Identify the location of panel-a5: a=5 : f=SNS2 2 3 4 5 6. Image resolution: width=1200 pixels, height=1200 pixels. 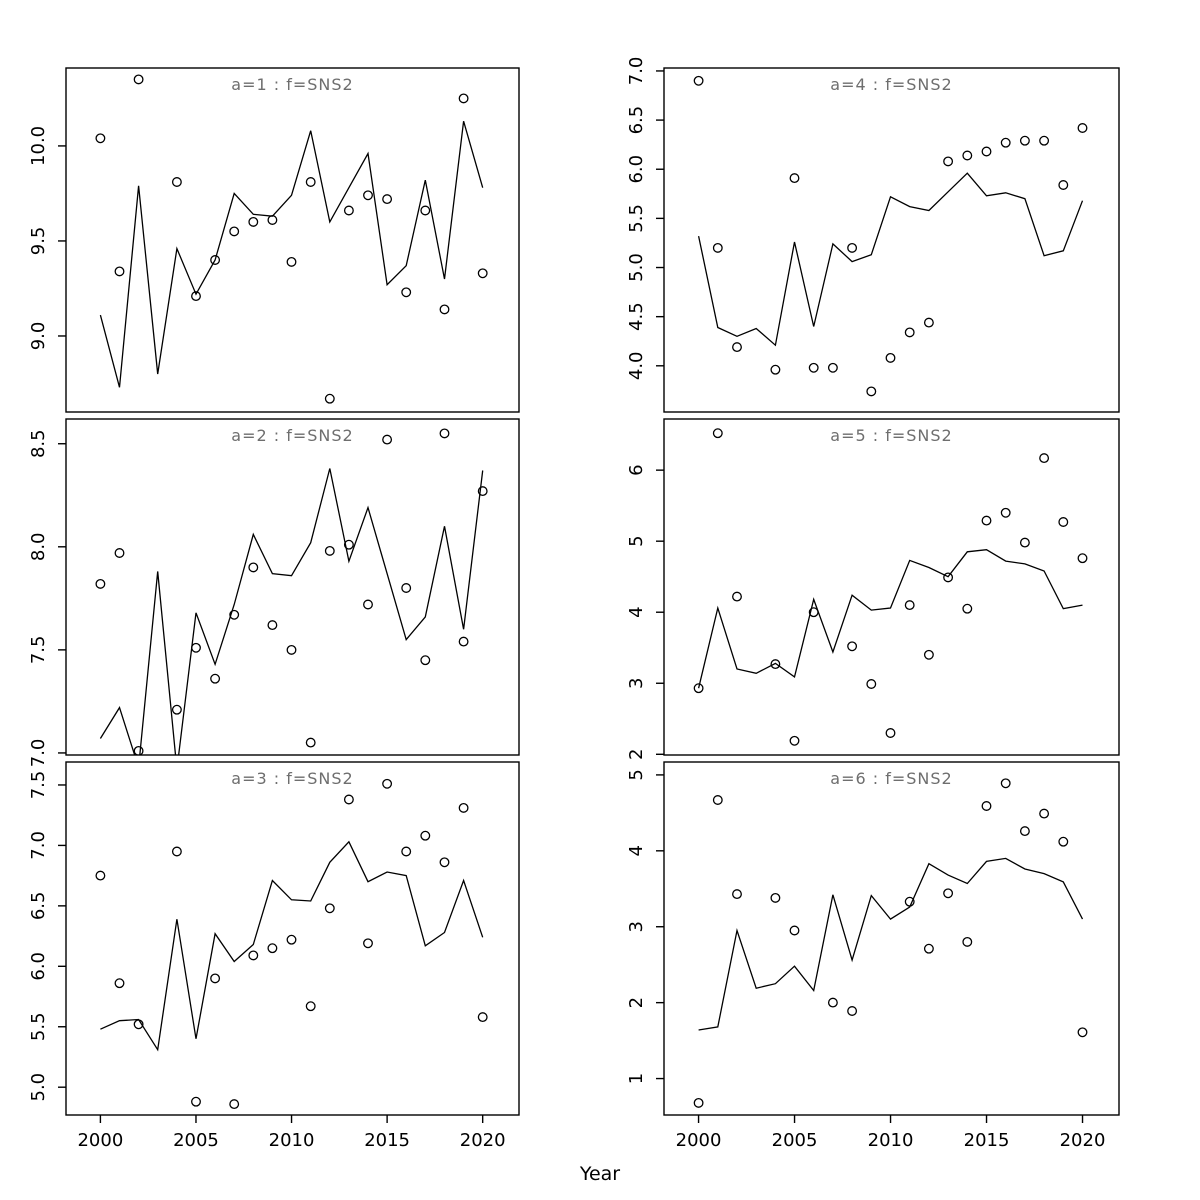
(873, 589).